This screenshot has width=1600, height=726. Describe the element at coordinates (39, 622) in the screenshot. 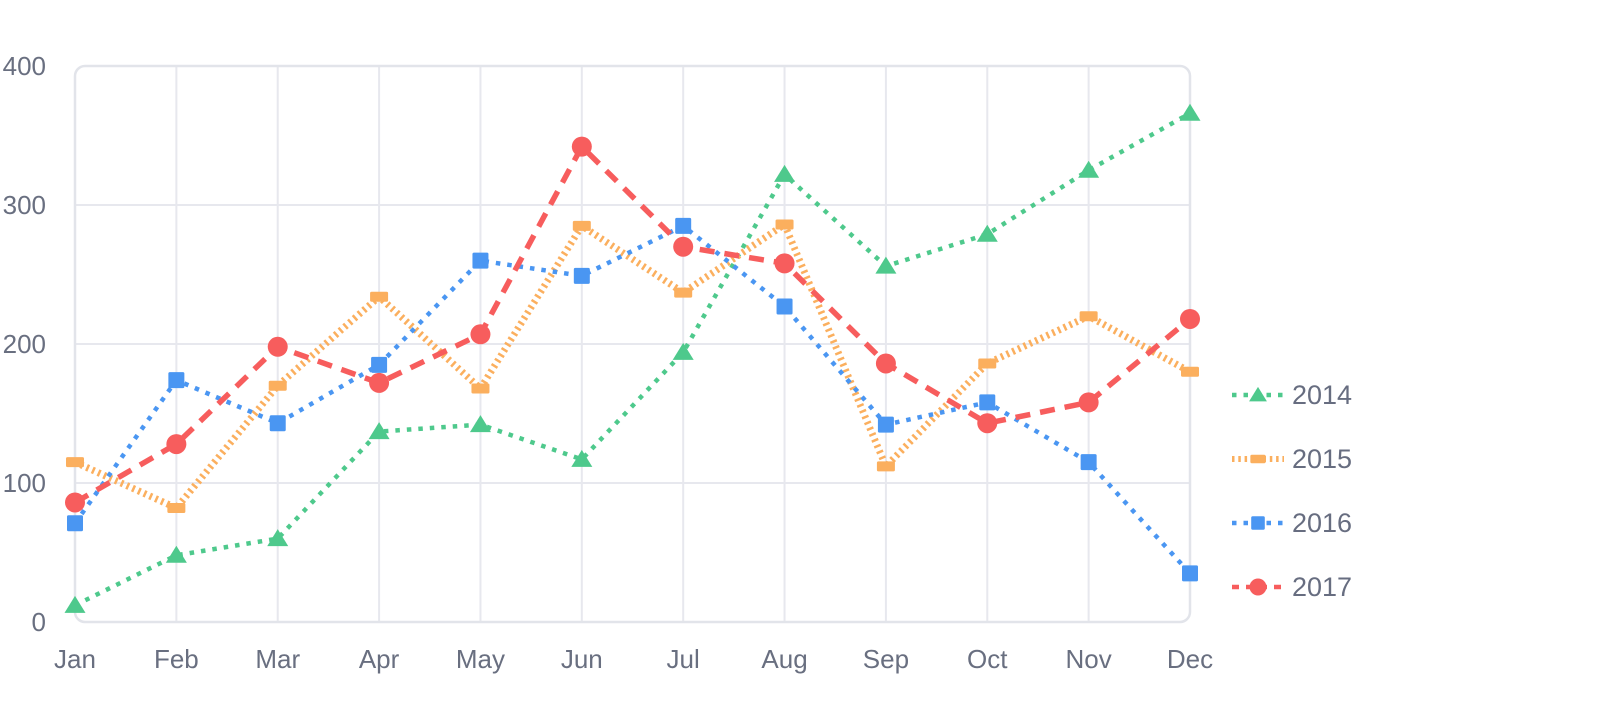

I see `y-axis-label: 0` at that location.